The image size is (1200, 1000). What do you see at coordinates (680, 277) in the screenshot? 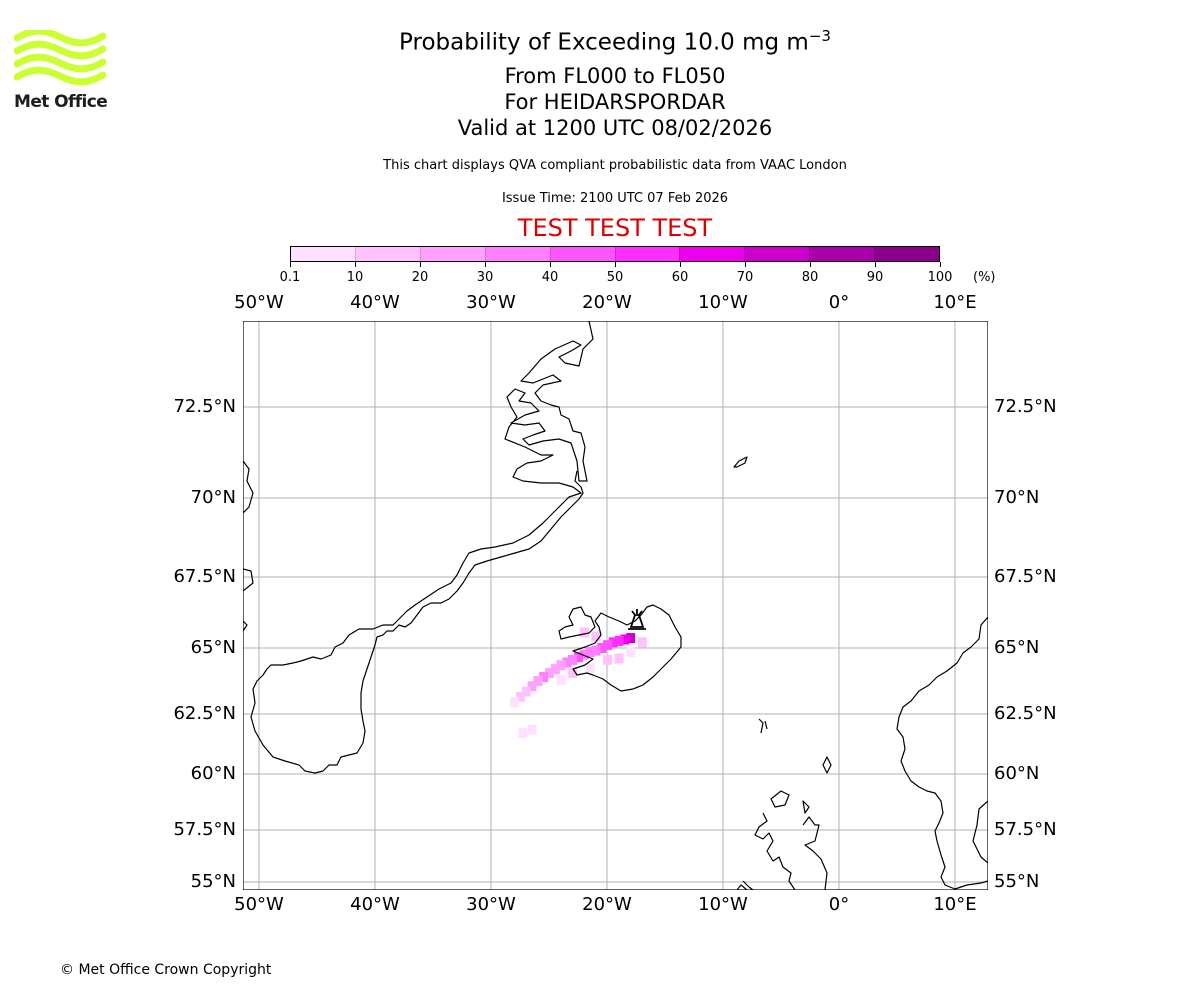
I see `colorbar-tick-label: 60` at bounding box center [680, 277].